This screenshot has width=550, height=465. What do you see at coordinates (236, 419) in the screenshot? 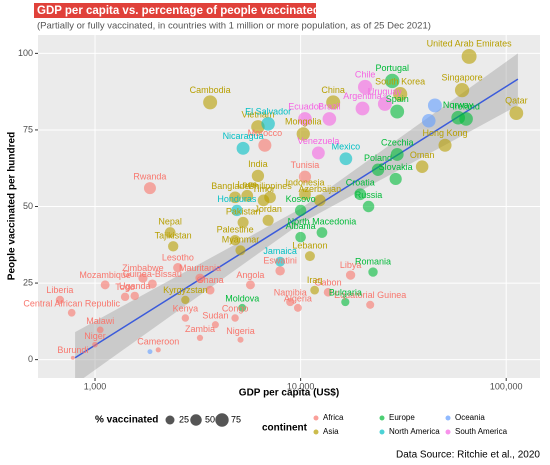
I see `size-legend-label: 75` at bounding box center [236, 419].